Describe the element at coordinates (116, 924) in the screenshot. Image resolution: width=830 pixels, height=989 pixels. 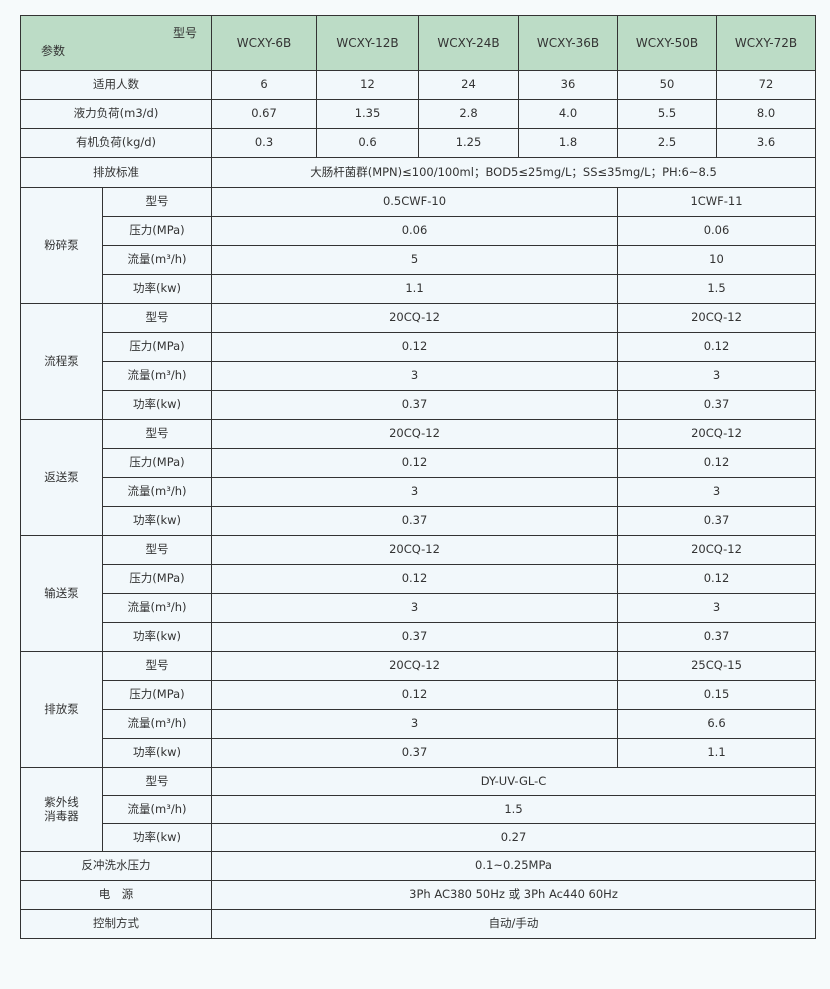
I see `row-label: 控制方式` at that location.